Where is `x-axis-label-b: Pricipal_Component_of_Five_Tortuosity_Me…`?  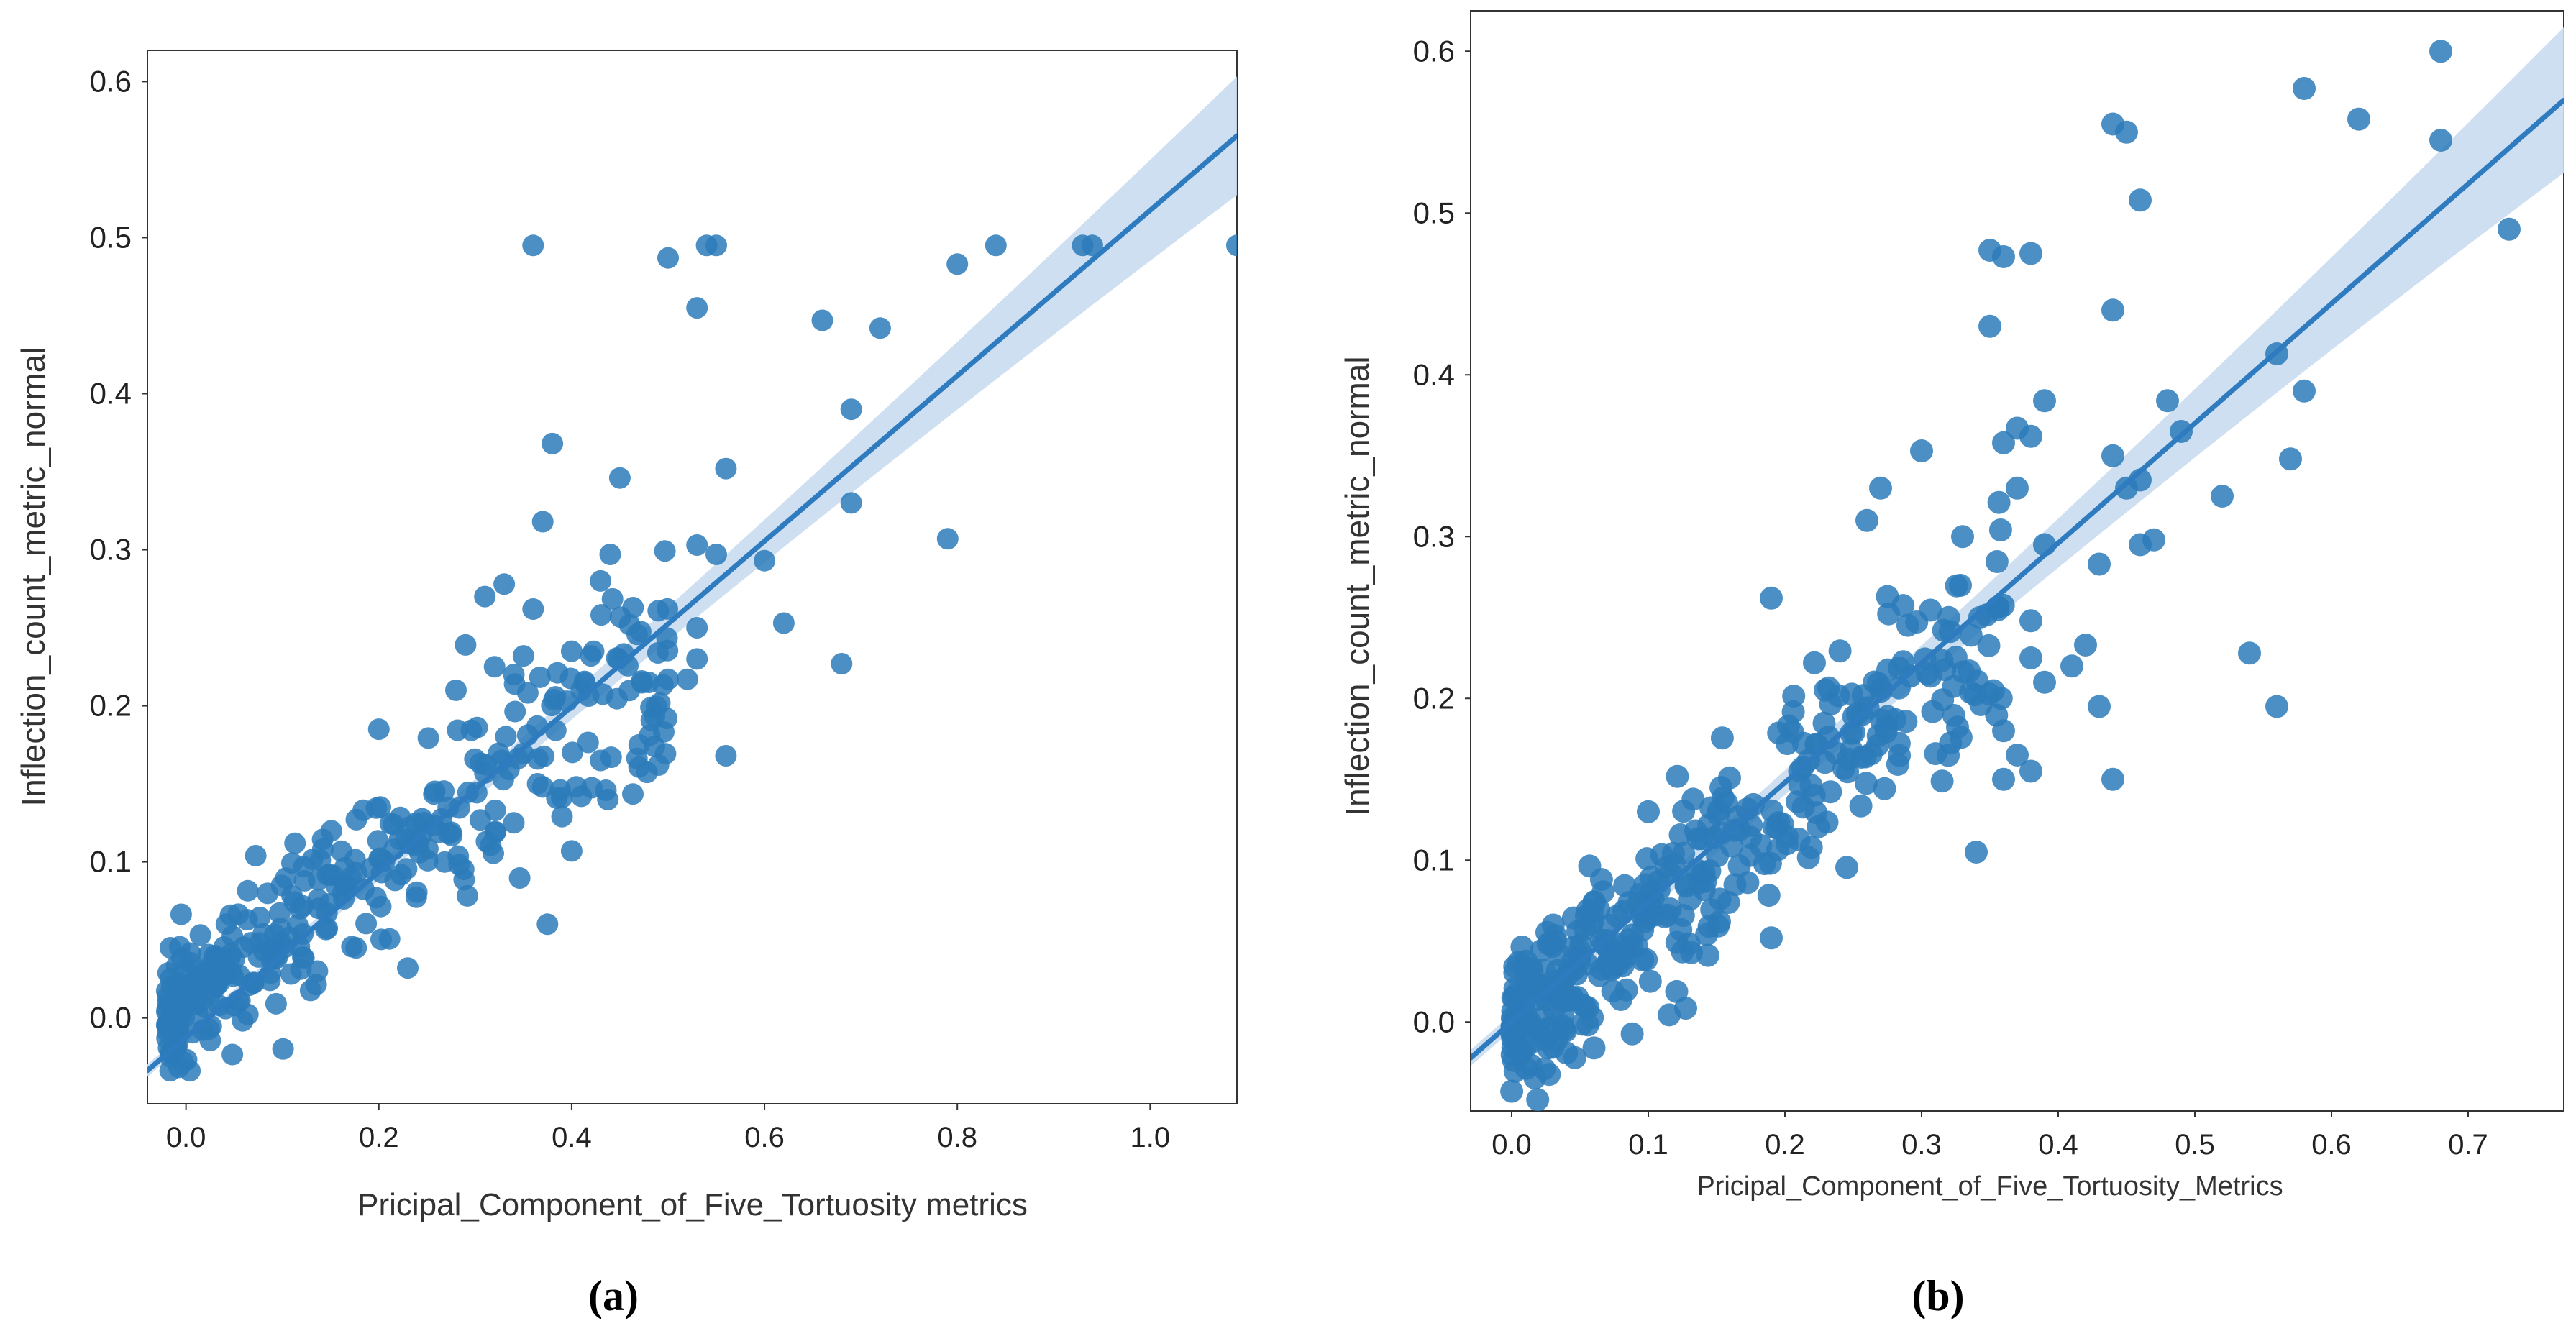 x-axis-label-b: Pricipal_Component_of_Five_Tortuosity_Me… is located at coordinates (1989, 1186).